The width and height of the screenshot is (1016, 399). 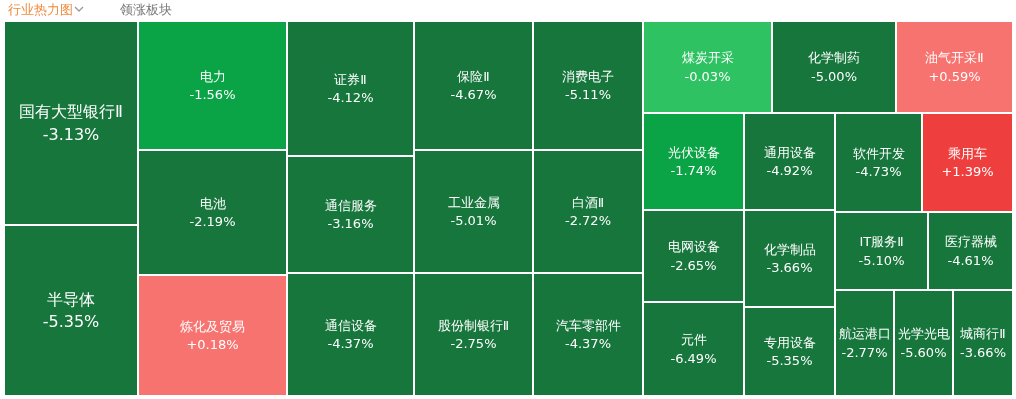 What do you see at coordinates (789, 342) in the screenshot?
I see `category-label: 专用设备` at bounding box center [789, 342].